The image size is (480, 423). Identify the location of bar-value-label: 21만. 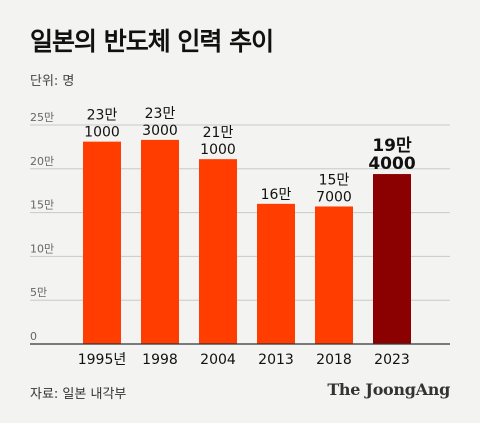
(218, 133).